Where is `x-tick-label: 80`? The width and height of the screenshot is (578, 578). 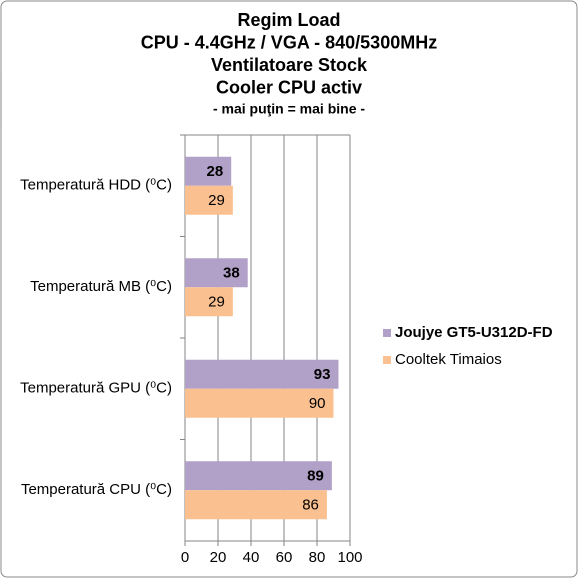
x-tick-label: 80 is located at coordinates (317, 557).